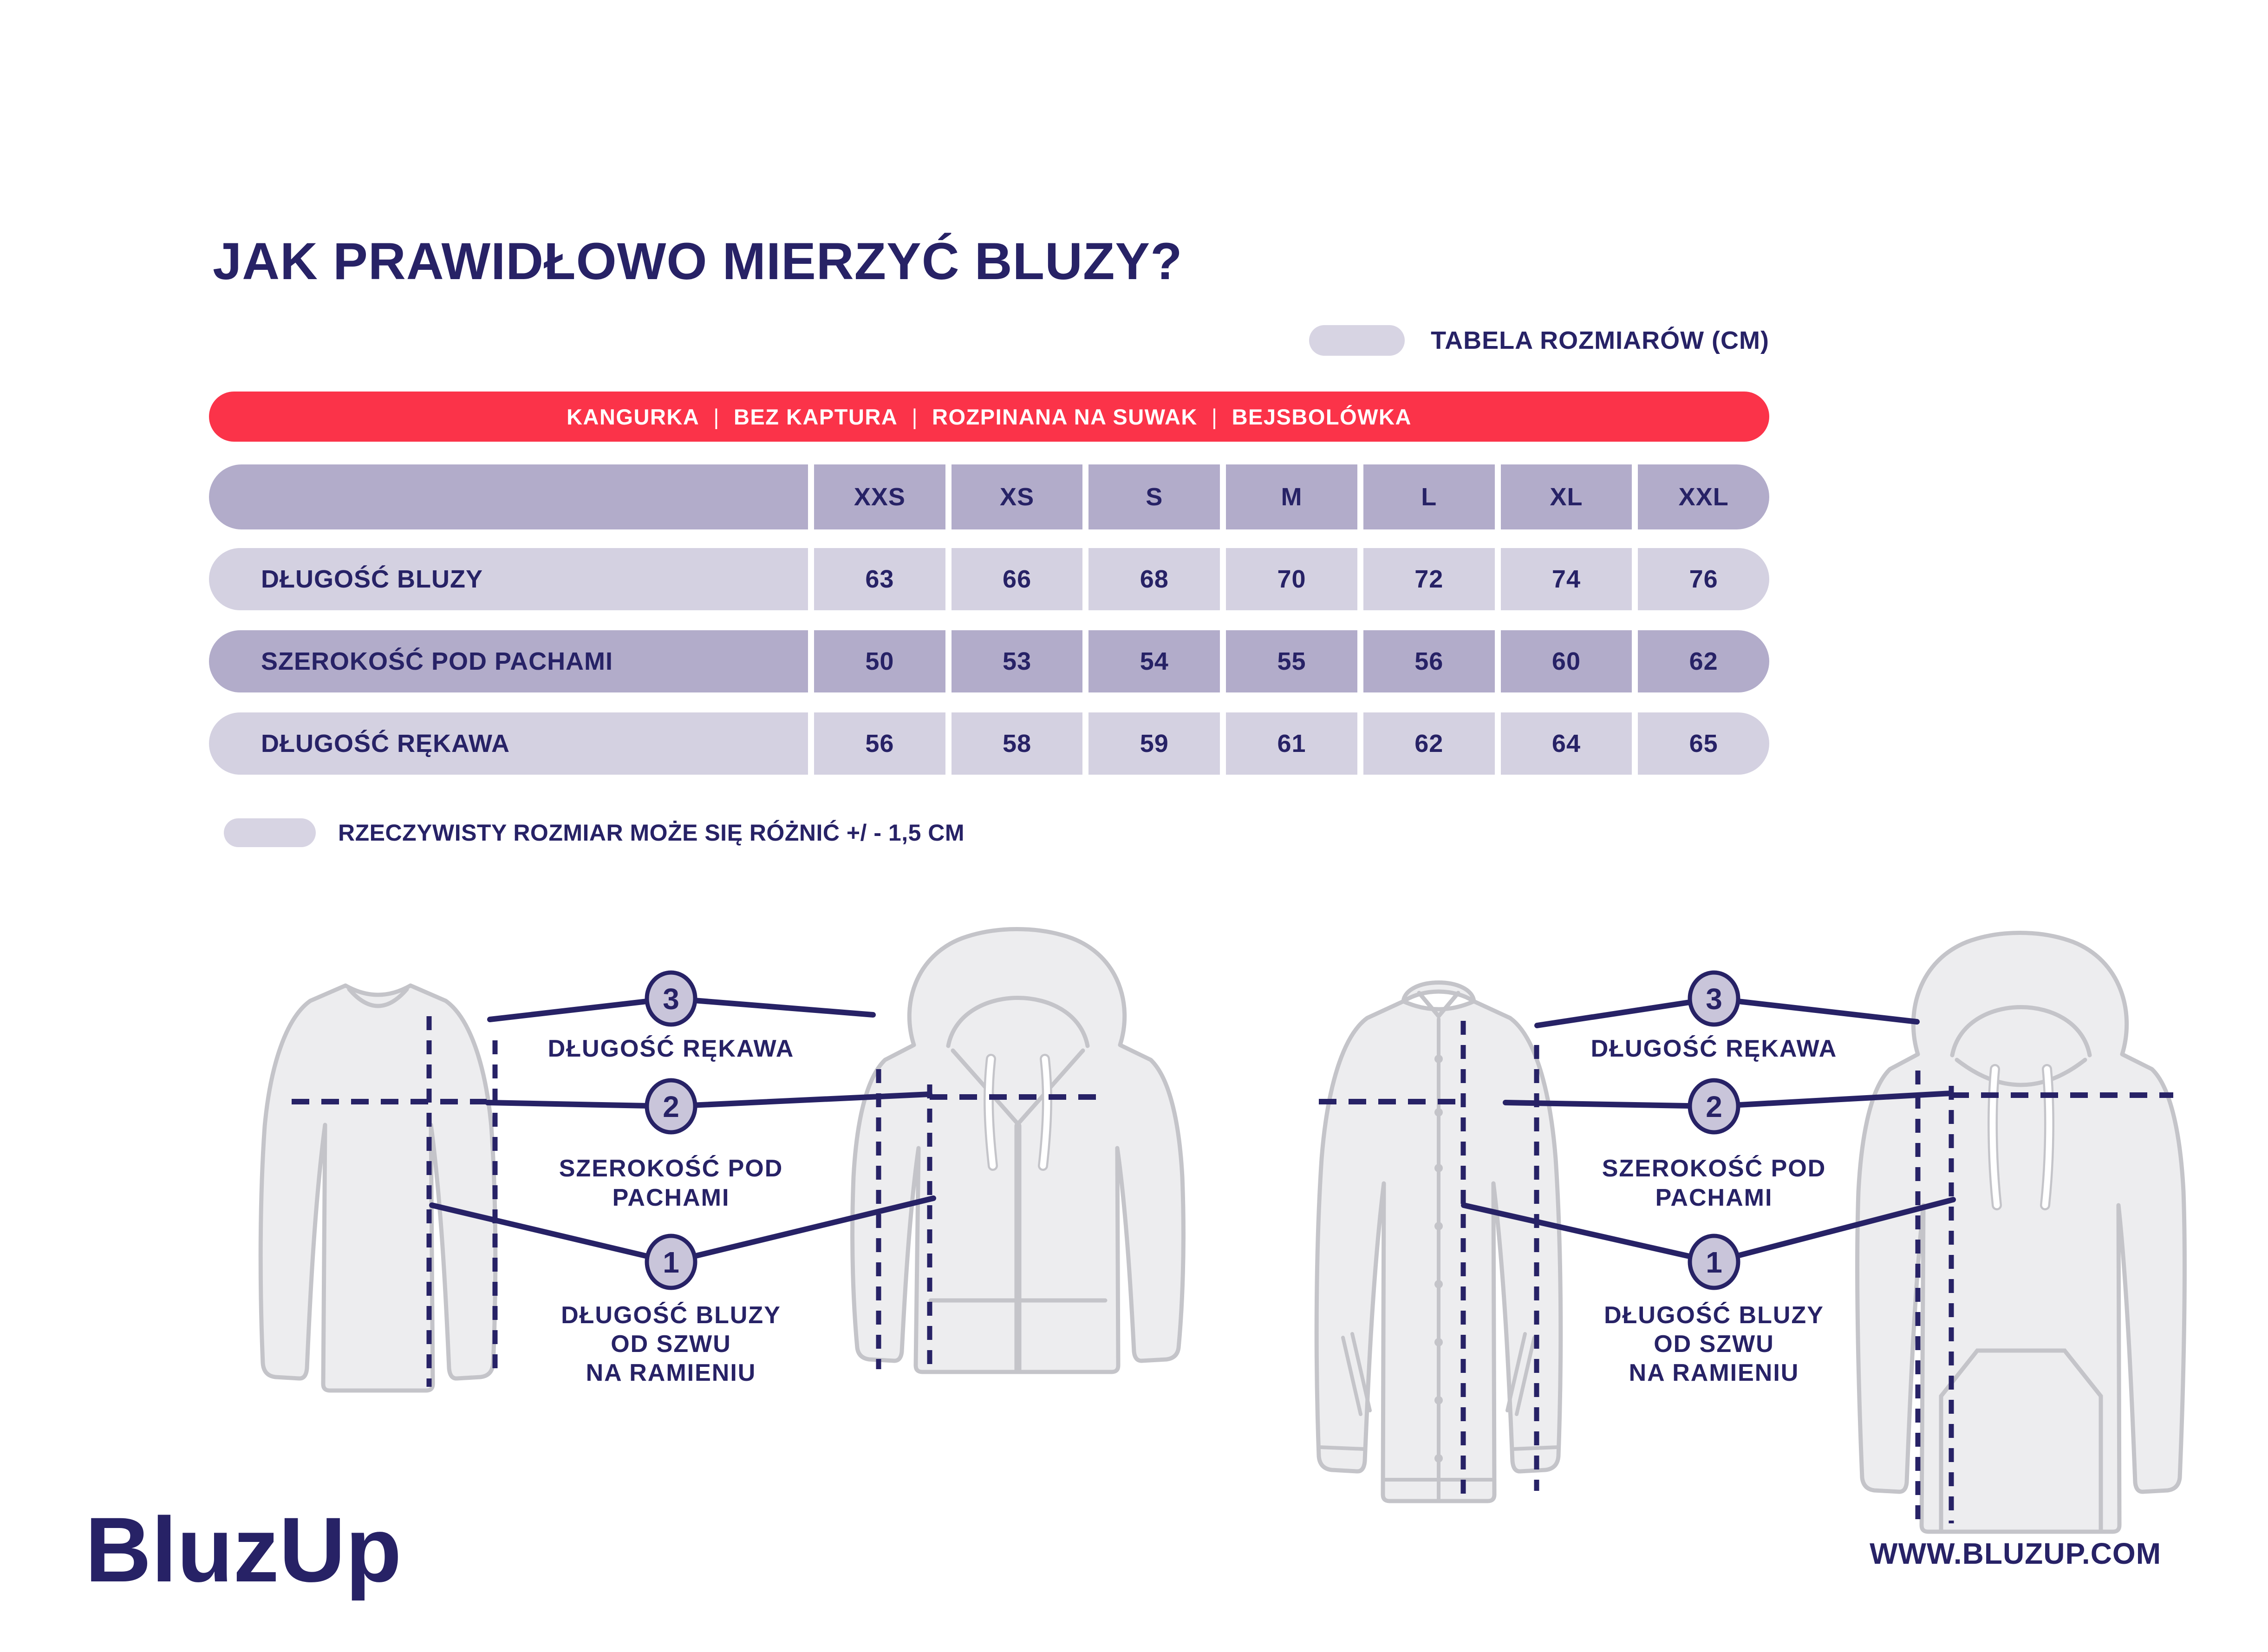 This screenshot has width=2268, height=1652. Describe the element at coordinates (509, 661) in the screenshot. I see `row-label: SZEROKOŚĆ POD PACHAMI` at that location.